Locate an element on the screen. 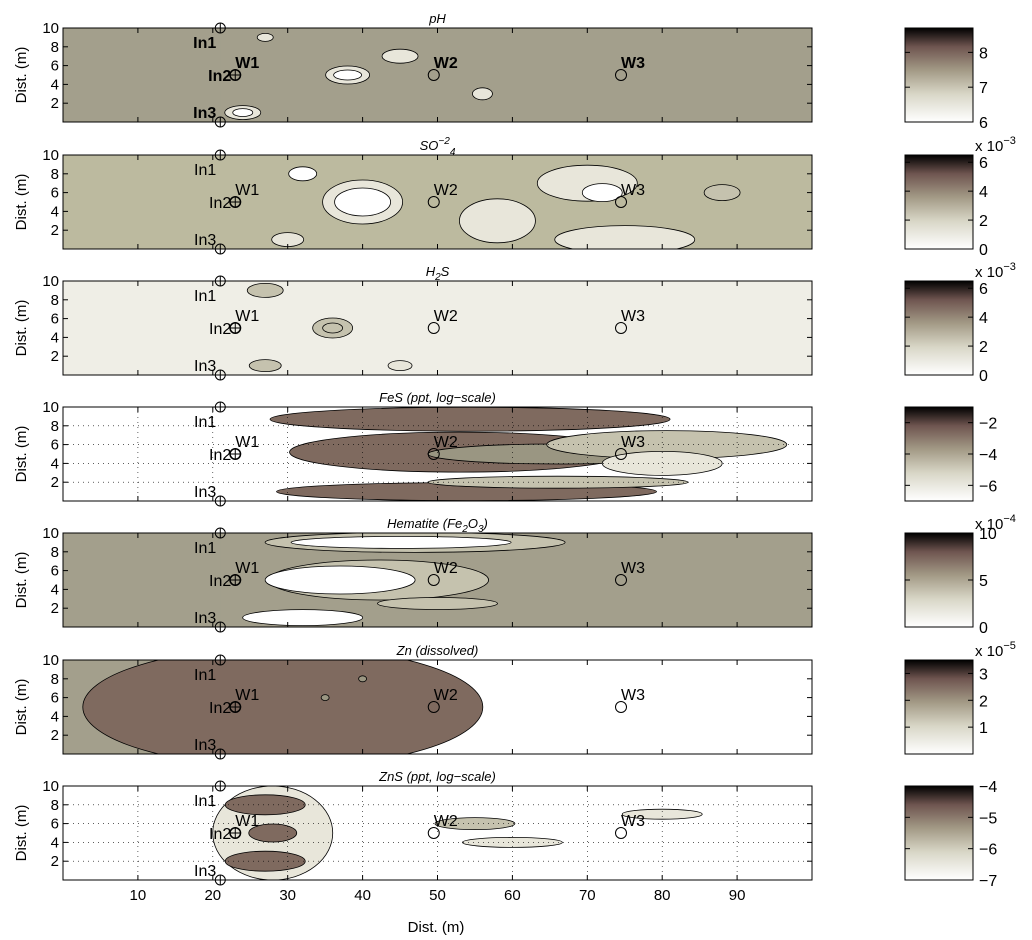 This screenshot has height=940, width=1032. title-part: −2 is located at coordinates (444, 141).